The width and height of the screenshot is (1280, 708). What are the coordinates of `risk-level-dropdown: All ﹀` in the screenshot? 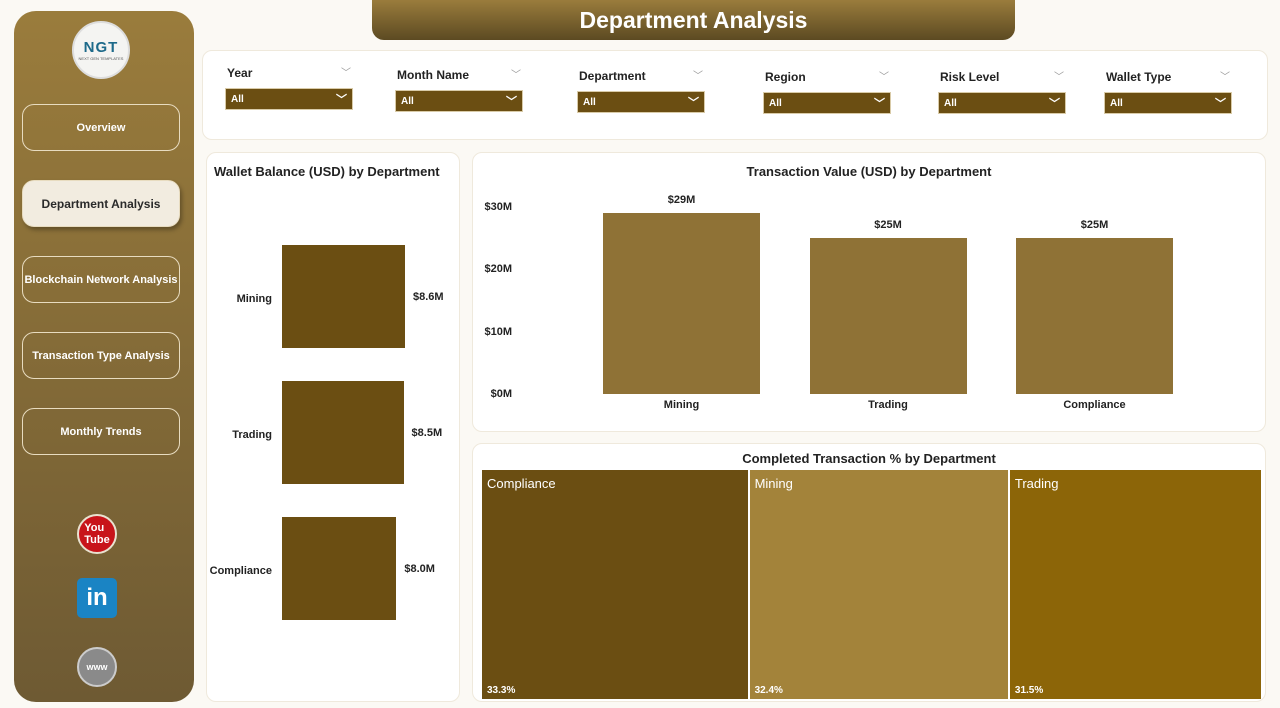 It's located at (1002, 103).